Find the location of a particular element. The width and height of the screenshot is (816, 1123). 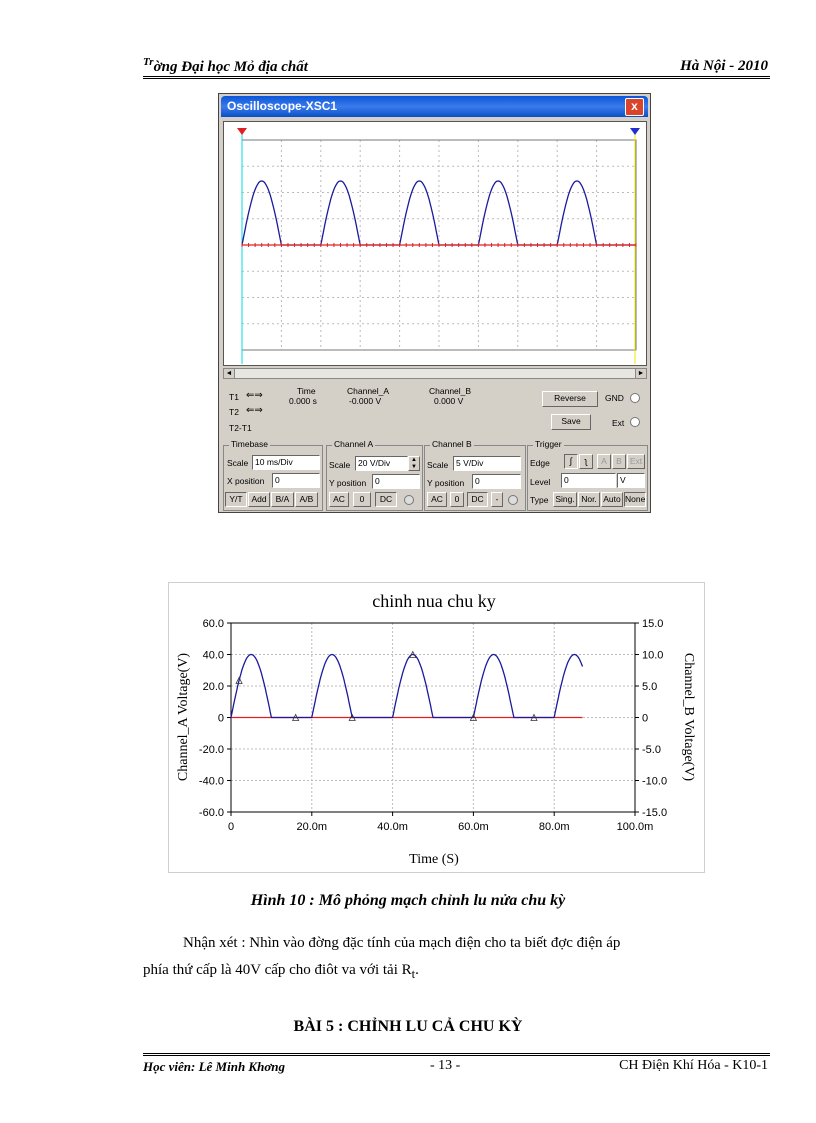

none-button: None is located at coordinates (635, 499).